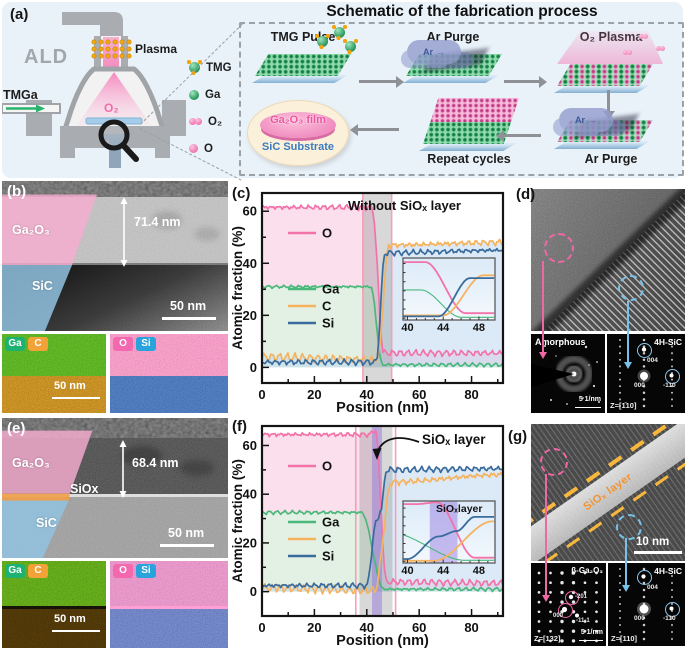  I want to click on tem-image-b: Ga₂O₃ SiC 71.4 nm 50 nm (b), so click(115, 256).